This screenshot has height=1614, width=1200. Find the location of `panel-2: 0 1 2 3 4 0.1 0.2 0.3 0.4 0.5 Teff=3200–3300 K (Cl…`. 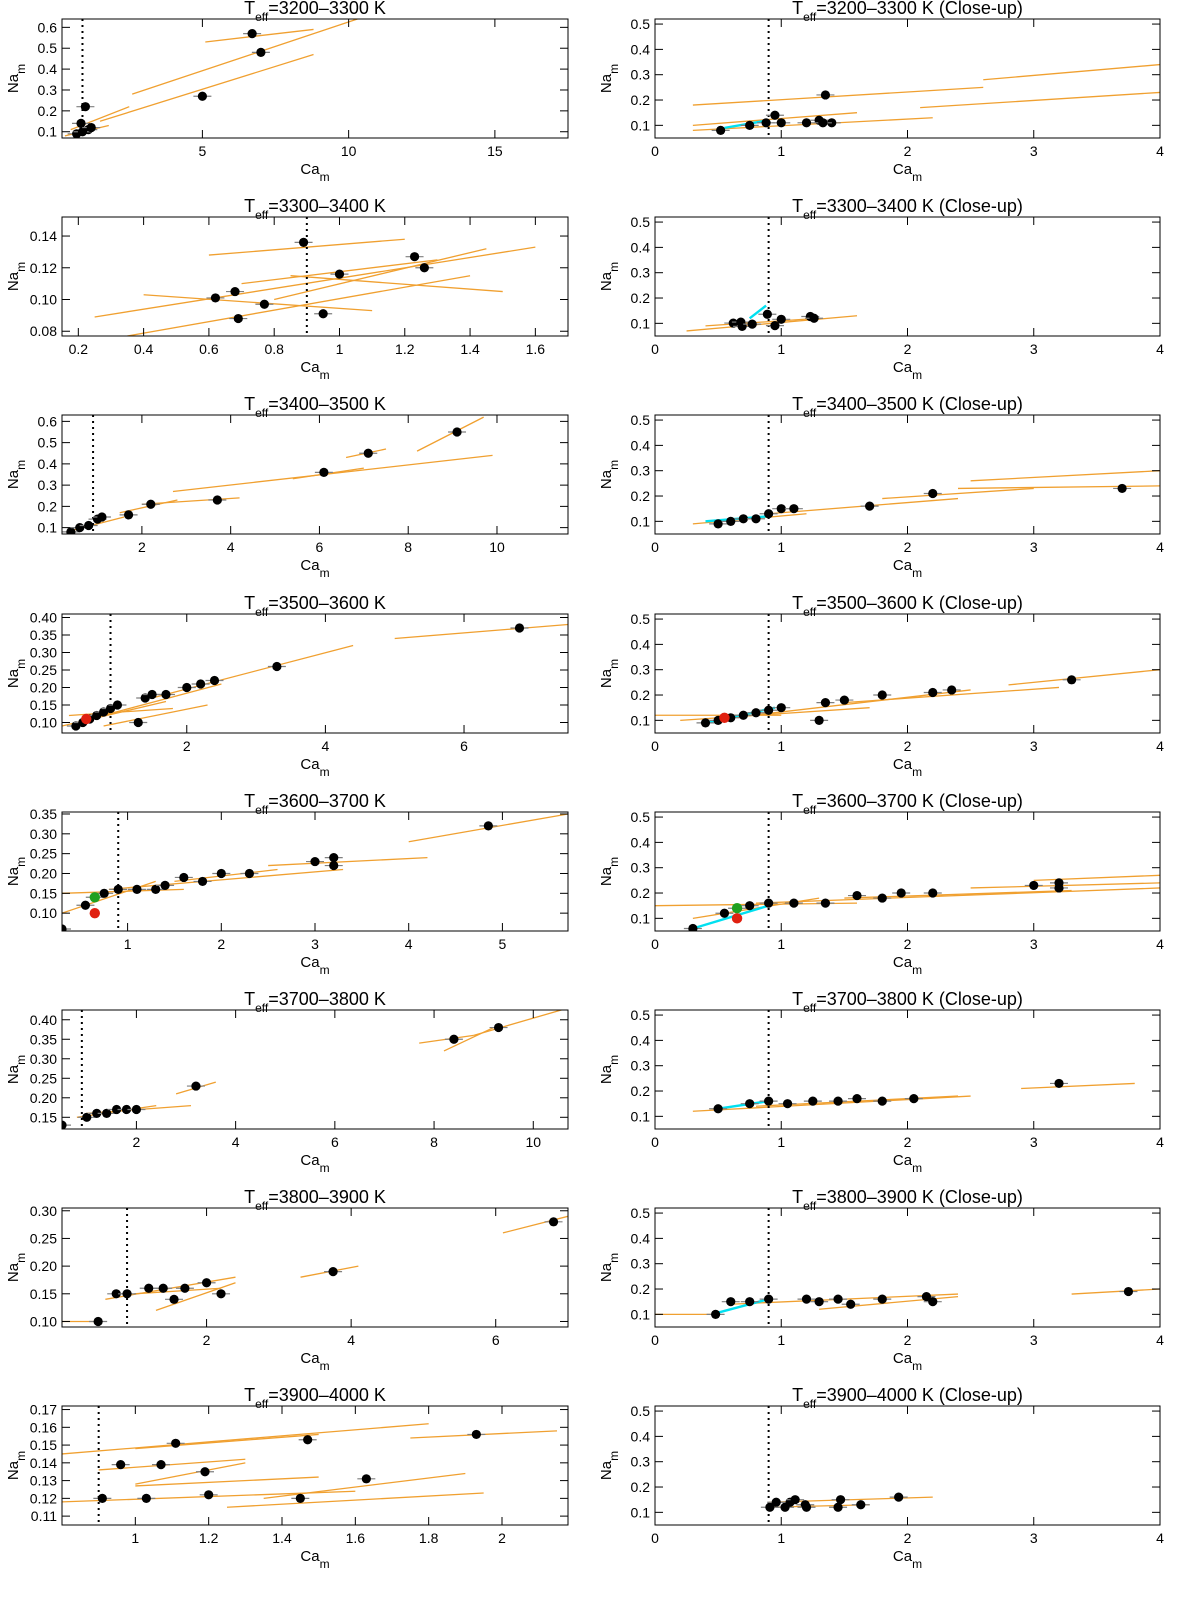

panel-2: 0 1 2 3 4 0.1 0.2 0.3 0.4 0.5 Teff=3200–3300 K (Cl… is located at coordinates (881, 92).